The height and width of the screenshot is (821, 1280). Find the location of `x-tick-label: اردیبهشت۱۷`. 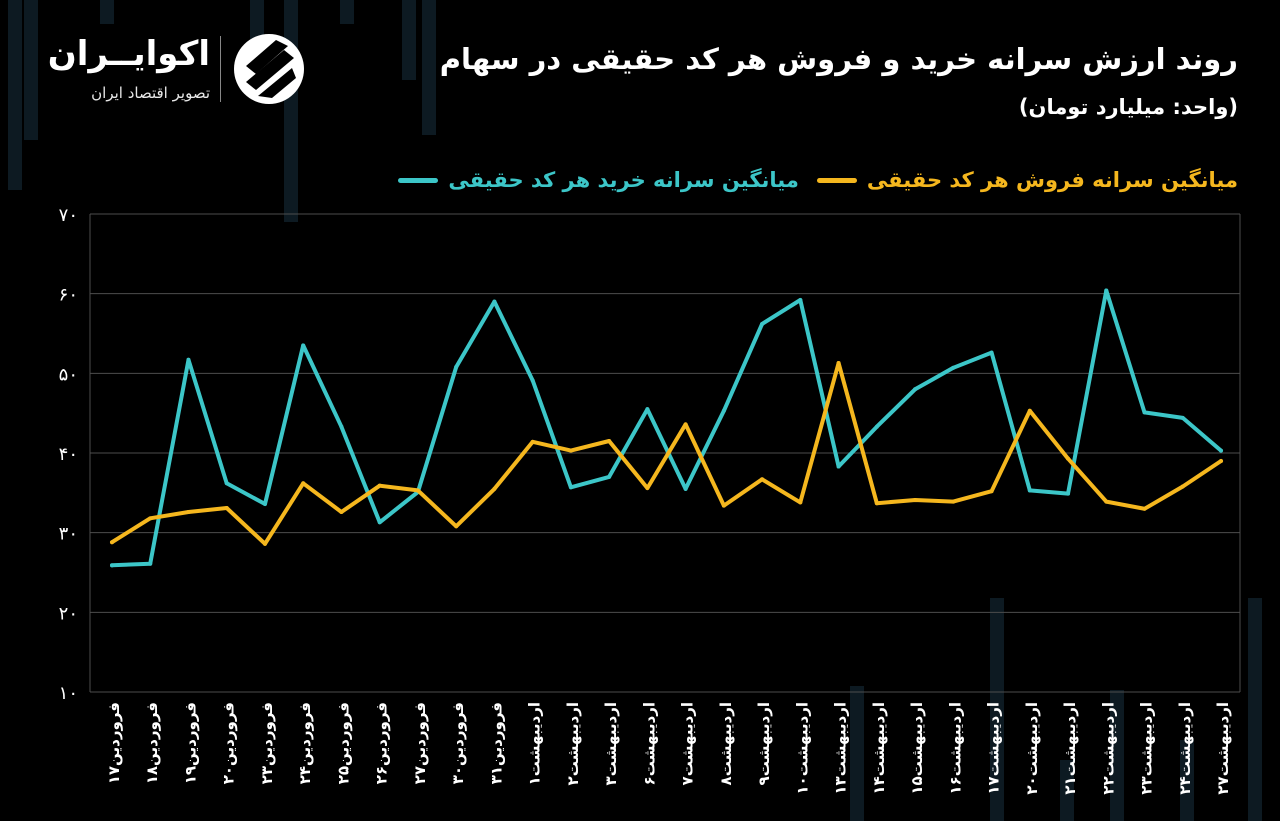

x-tick-label: اردیبهشت۱۷ is located at coordinates (994, 748).